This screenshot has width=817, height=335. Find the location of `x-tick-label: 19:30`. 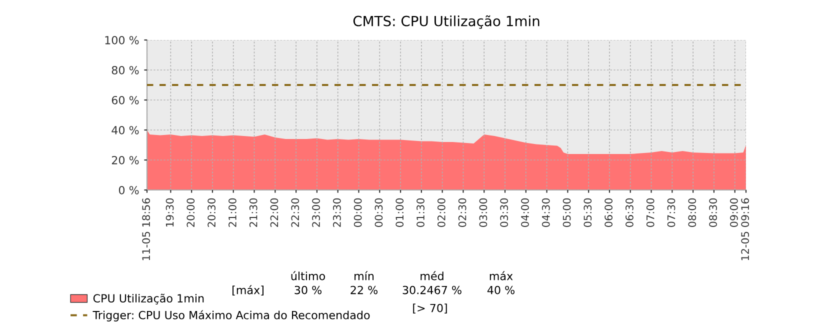

x-tick-label: 19:30 is located at coordinates (170, 212).